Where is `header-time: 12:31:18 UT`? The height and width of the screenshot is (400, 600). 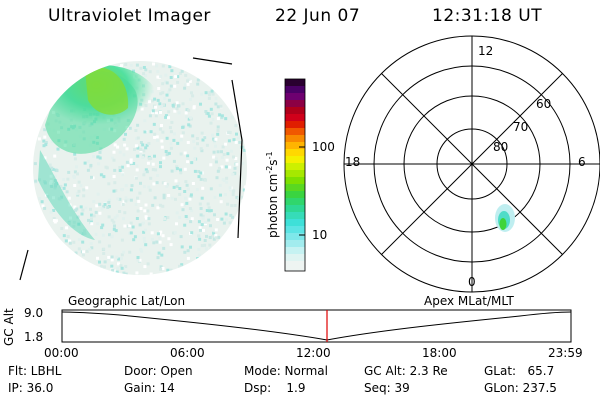 header-time: 12:31:18 UT is located at coordinates (487, 16).